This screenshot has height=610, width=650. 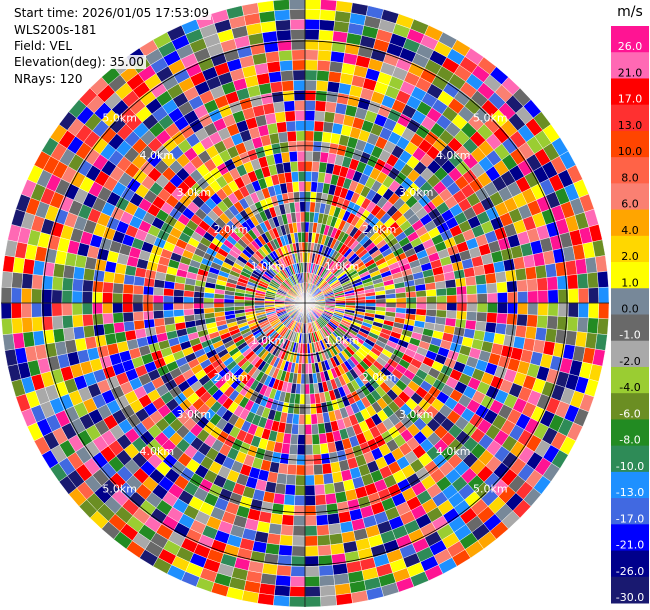 I want to click on colorbar-tick-label: 26.0, so click(x=630, y=46).